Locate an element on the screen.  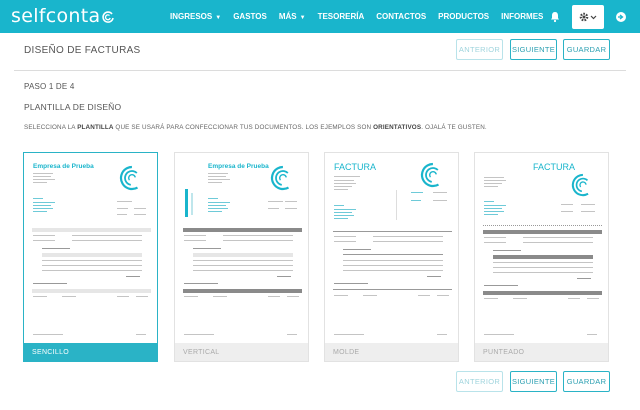
menu-tesoreria: TESORERÍA is located at coordinates (341, 16).